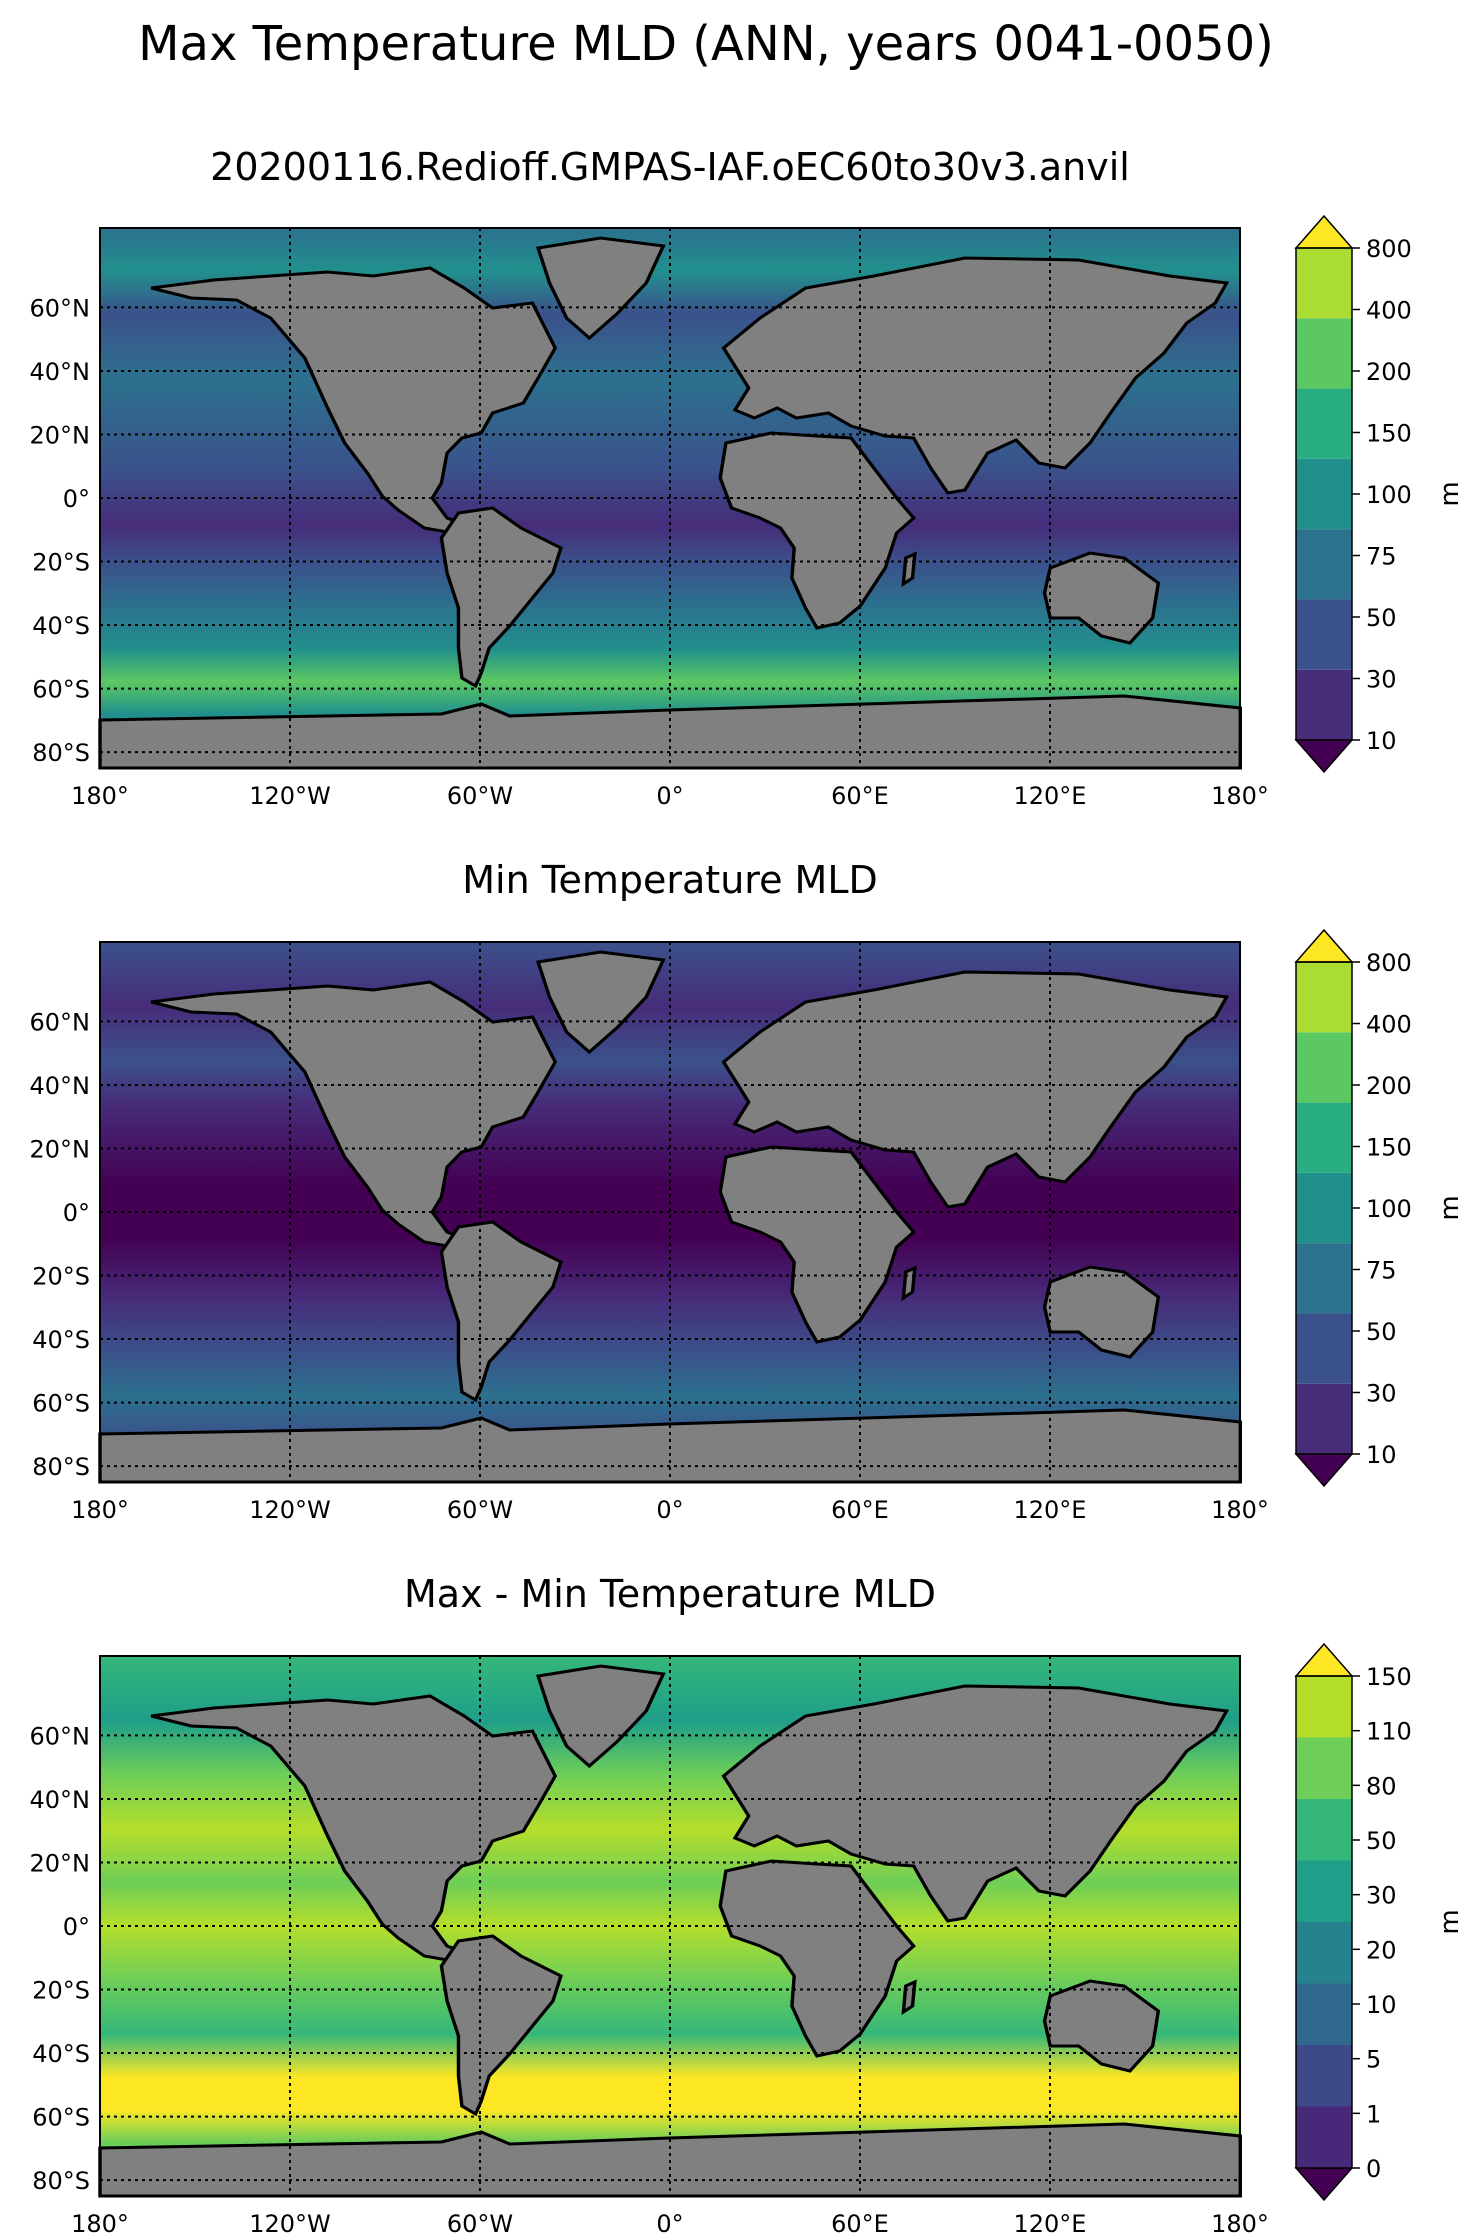 Image resolution: width=1472 pixels, height=2235 pixels. What do you see at coordinates (1373, 2169) in the screenshot?
I see `colorbar-tick-label: 0` at bounding box center [1373, 2169].